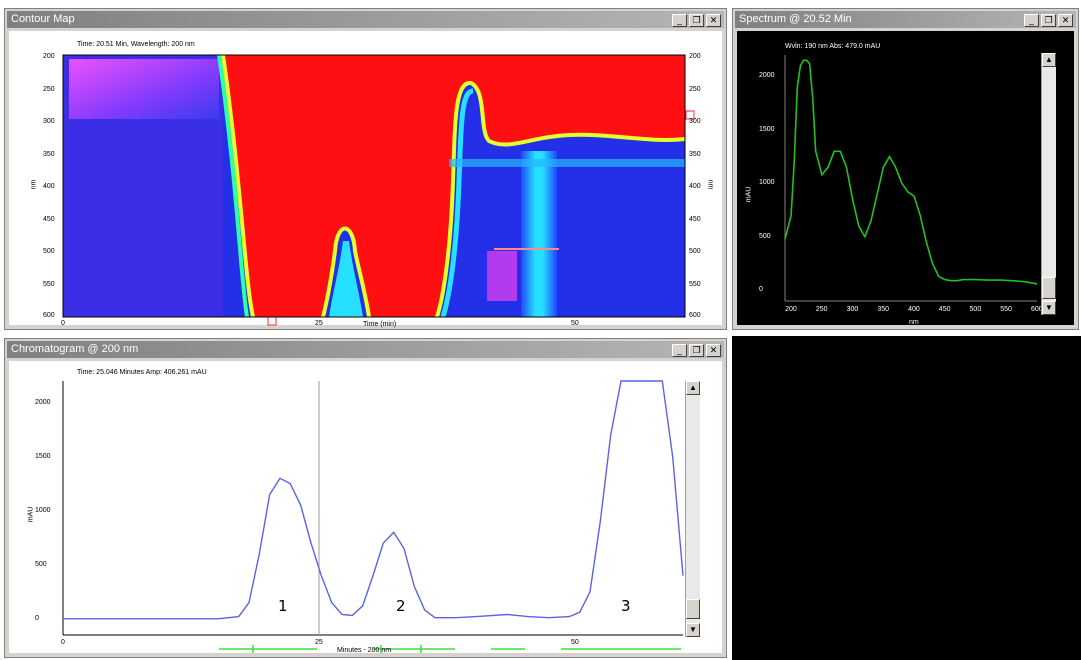 The image size is (1081, 660). Describe the element at coordinates (560, 199) in the screenshot. I see `contour-edge-right` at that location.